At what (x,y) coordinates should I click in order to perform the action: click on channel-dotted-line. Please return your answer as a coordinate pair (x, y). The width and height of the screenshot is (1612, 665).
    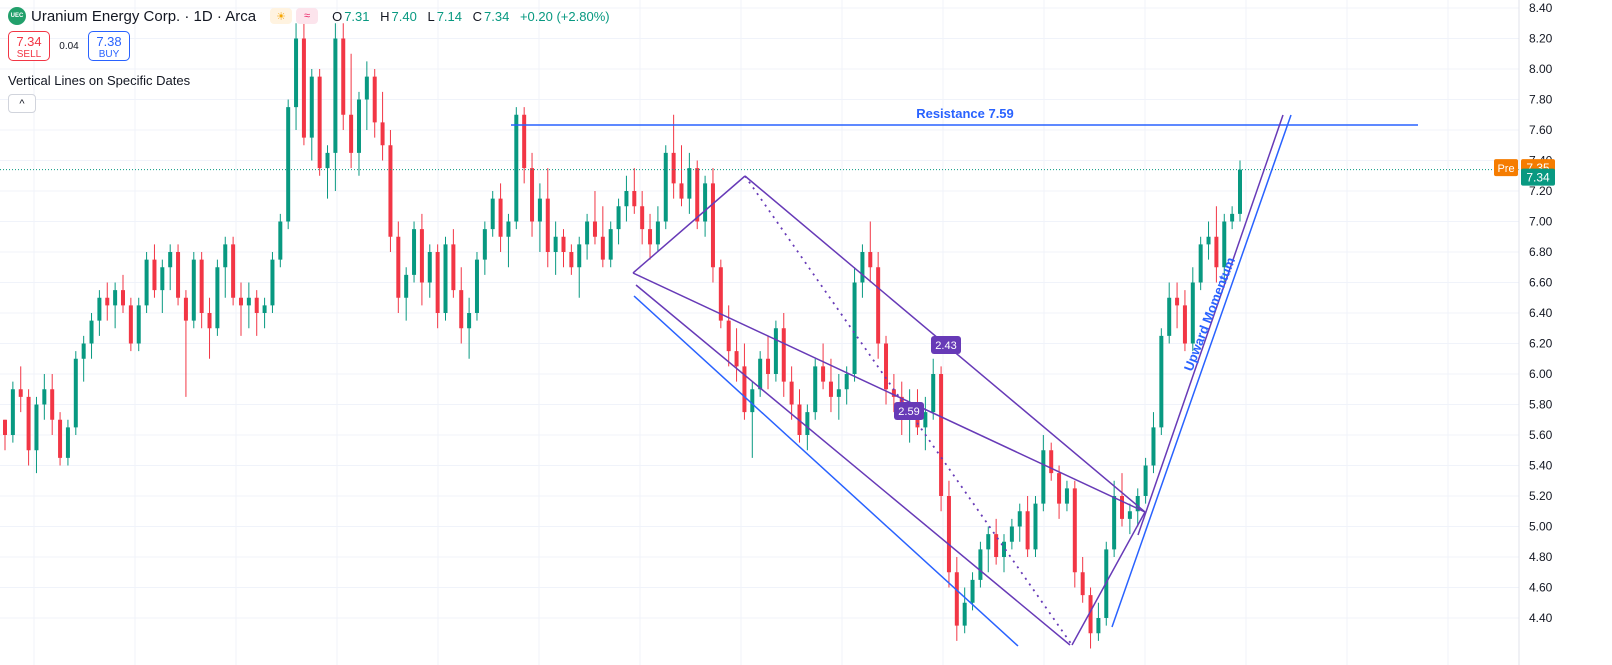
    Looking at the image, I should click on (908, 410).